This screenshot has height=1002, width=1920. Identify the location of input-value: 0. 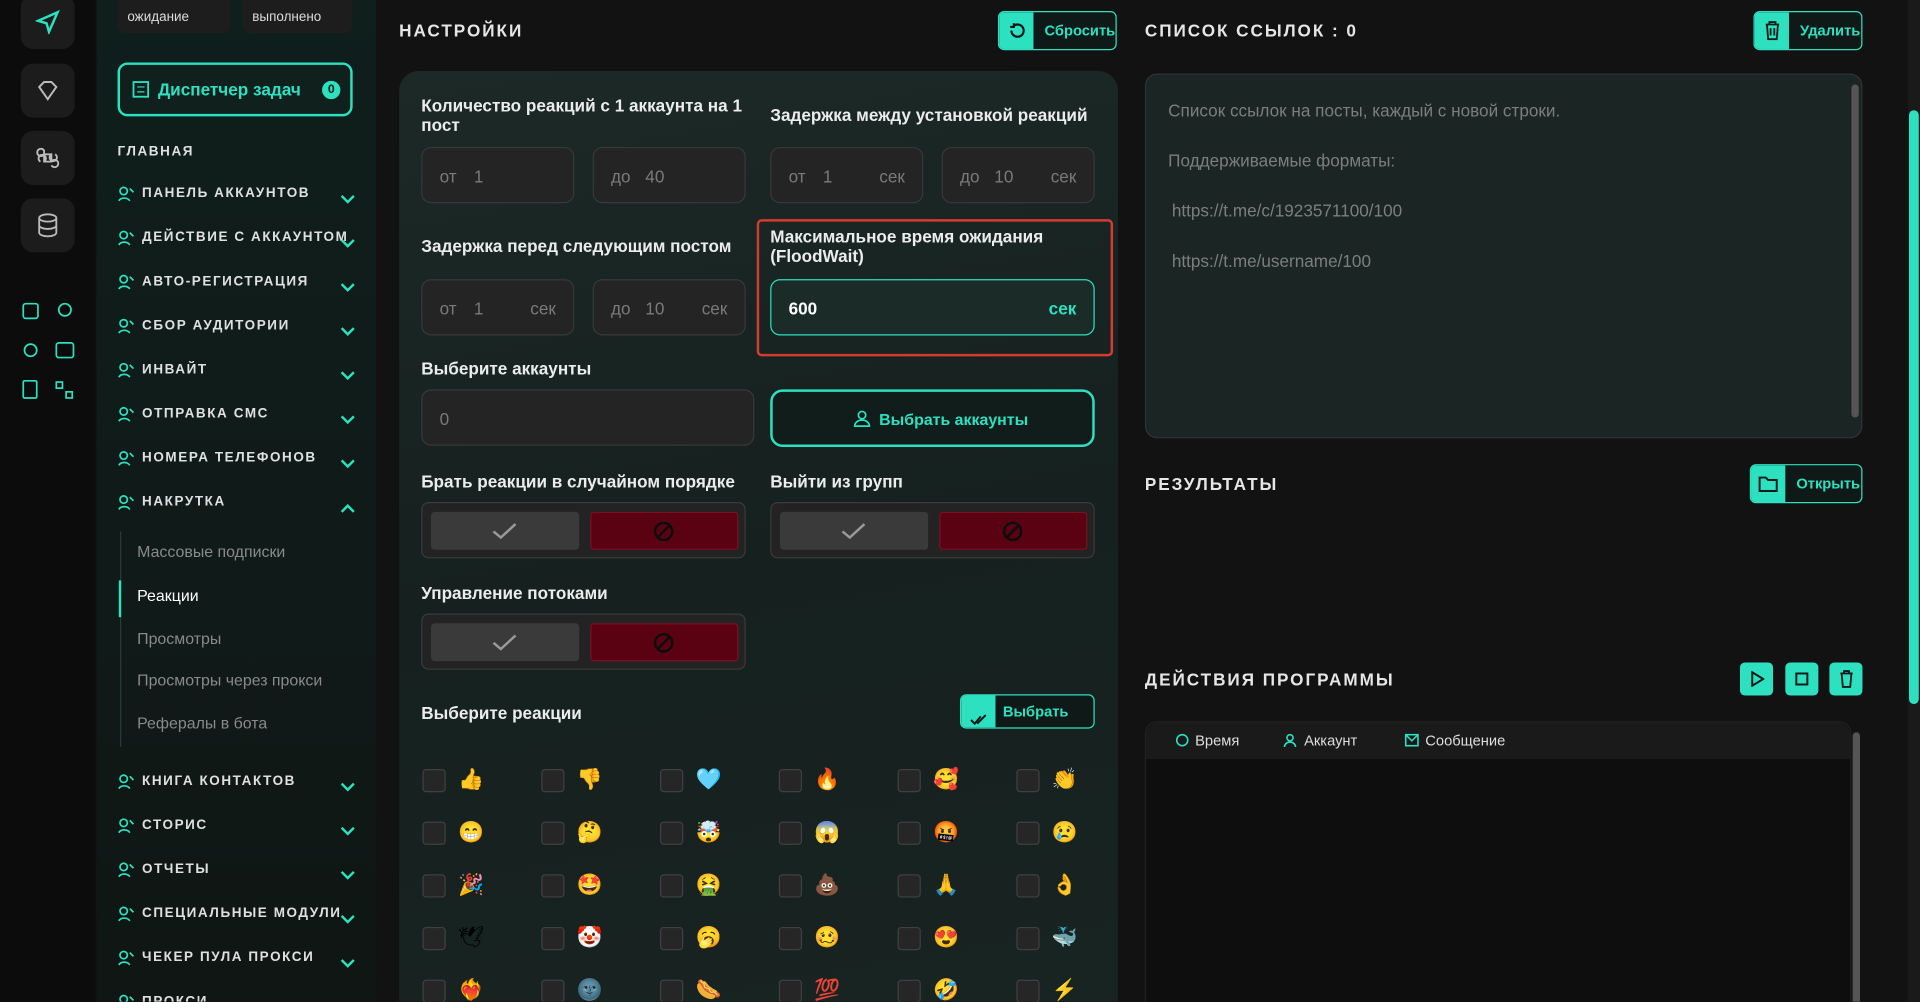
(444, 418).